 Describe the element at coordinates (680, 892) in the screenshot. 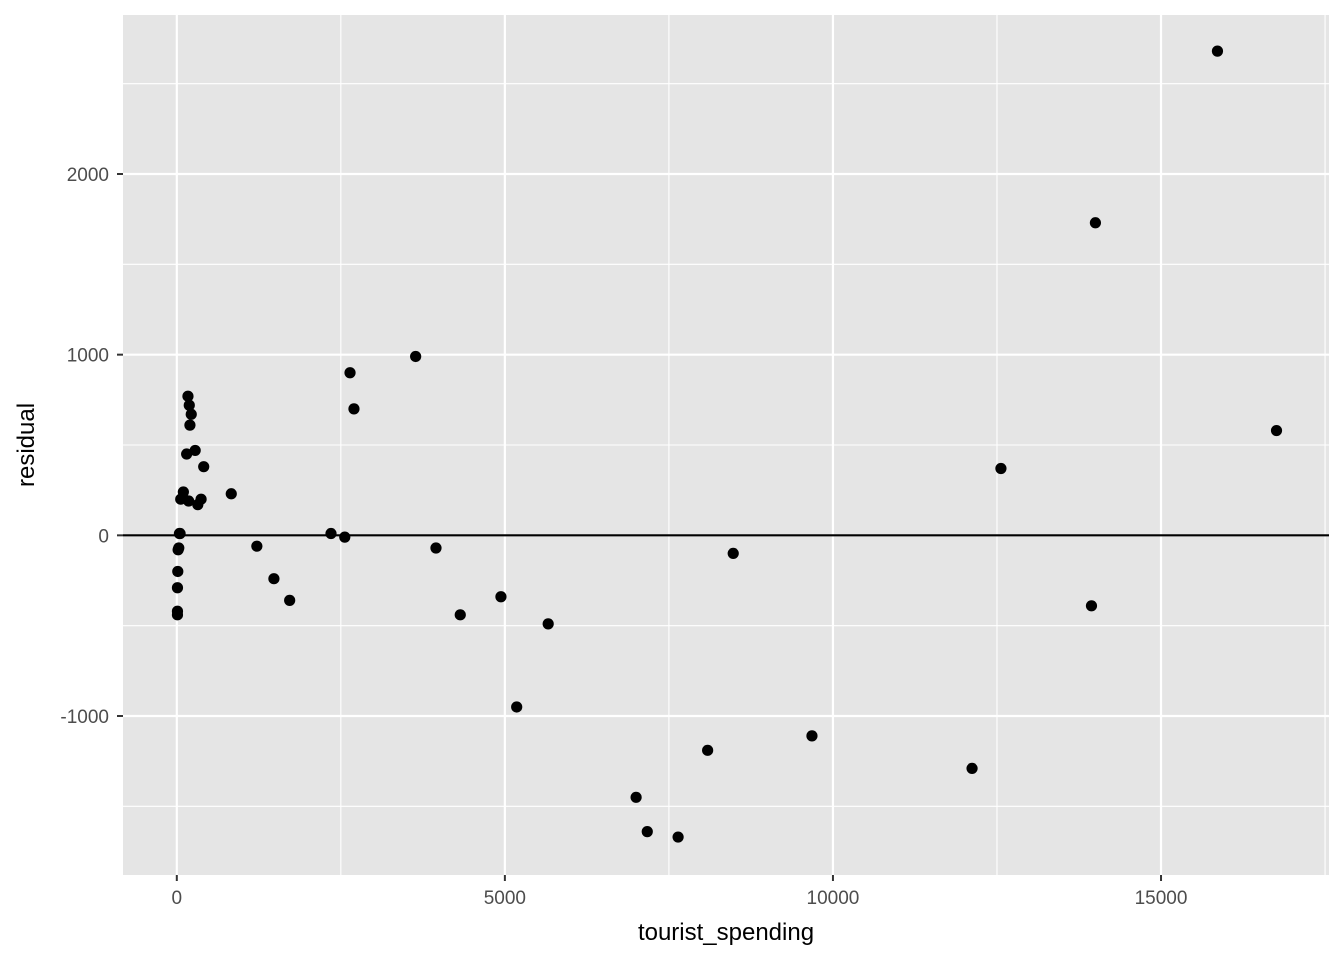

I see `x-axis-ticks: 0 5000 10000 15000` at that location.